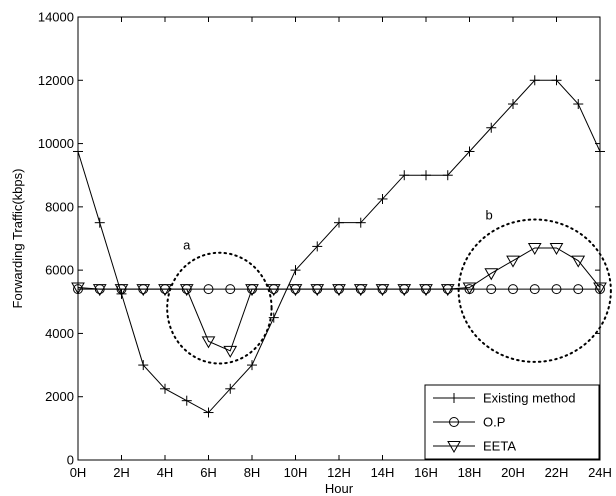  I want to click on x-tick-label: 14H, so click(383, 472).